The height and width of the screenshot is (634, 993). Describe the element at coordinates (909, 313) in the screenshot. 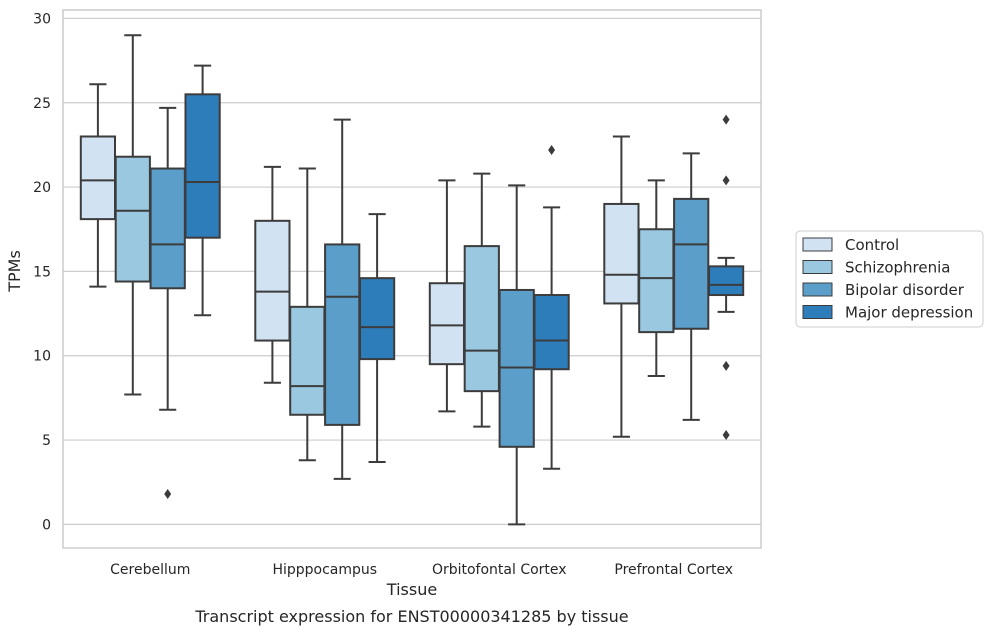

I see `legend-label: Major depression` at that location.